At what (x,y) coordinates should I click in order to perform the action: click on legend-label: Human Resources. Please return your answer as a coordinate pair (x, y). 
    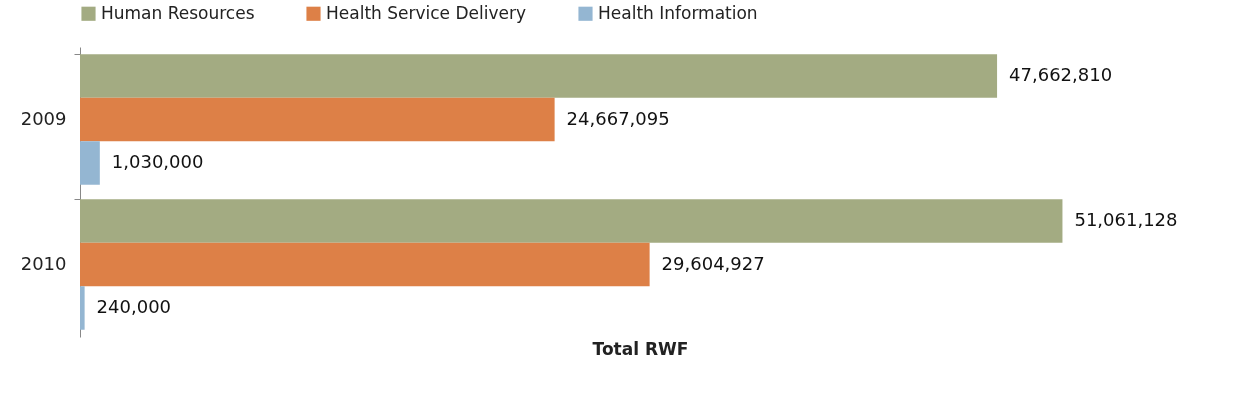
    Looking at the image, I should click on (178, 12).